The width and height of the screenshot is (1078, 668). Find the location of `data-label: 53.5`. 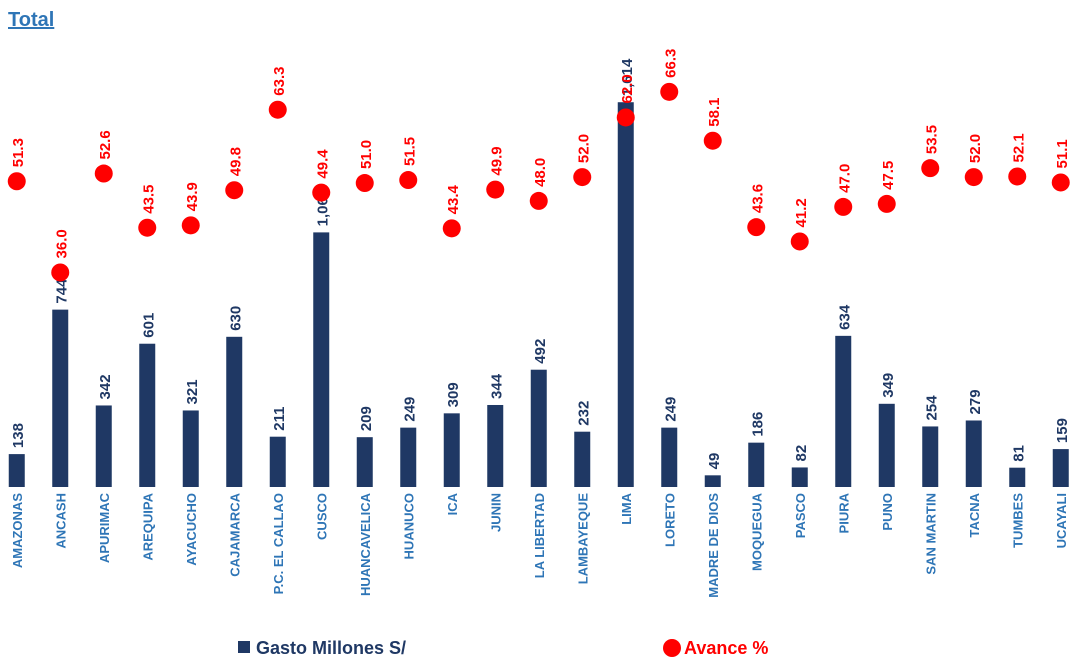

data-label: 53.5 is located at coordinates (931, 139).